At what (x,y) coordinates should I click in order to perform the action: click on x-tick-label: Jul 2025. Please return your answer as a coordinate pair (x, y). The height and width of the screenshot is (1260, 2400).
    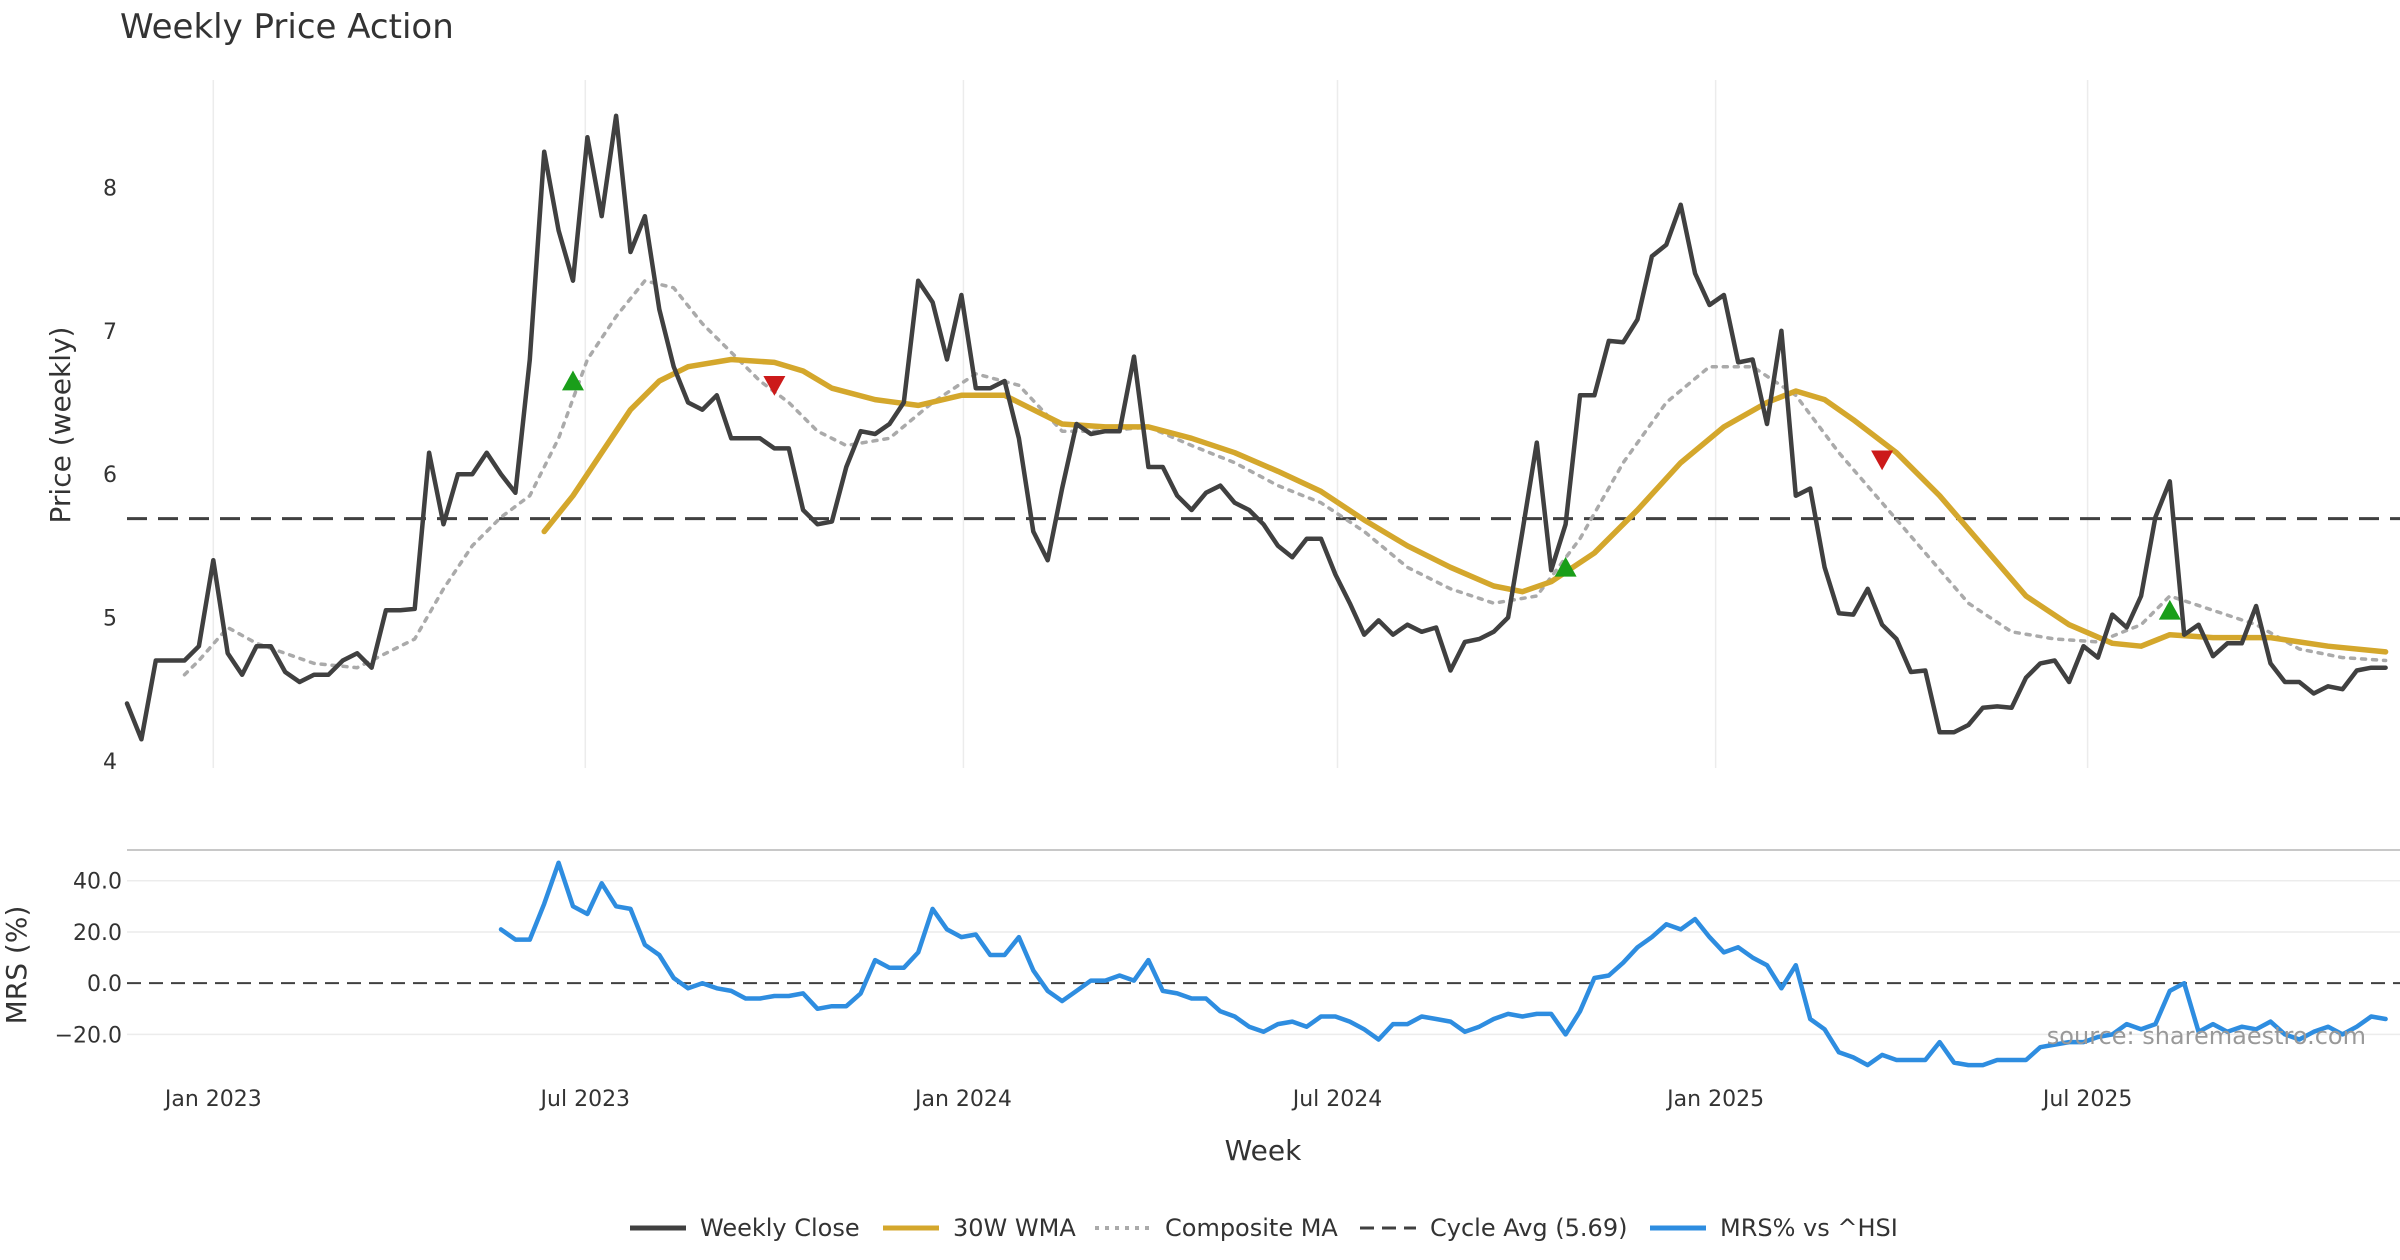
    Looking at the image, I should click on (2087, 1099).